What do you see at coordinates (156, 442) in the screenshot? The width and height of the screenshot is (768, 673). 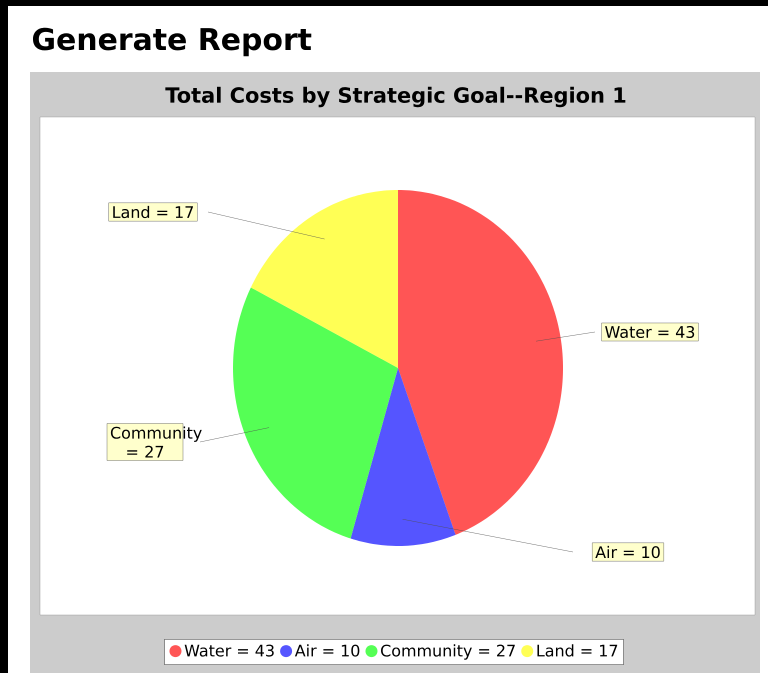 I see `slice-label: Community = 27` at bounding box center [156, 442].